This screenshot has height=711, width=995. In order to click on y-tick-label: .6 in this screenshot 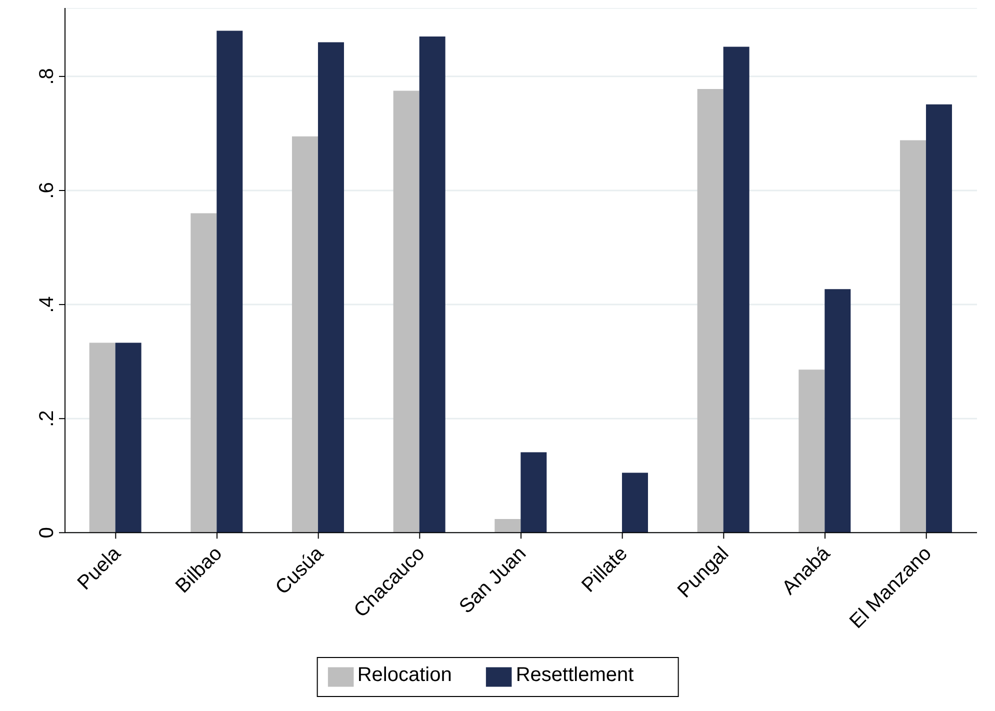, I will do `click(47, 190)`.